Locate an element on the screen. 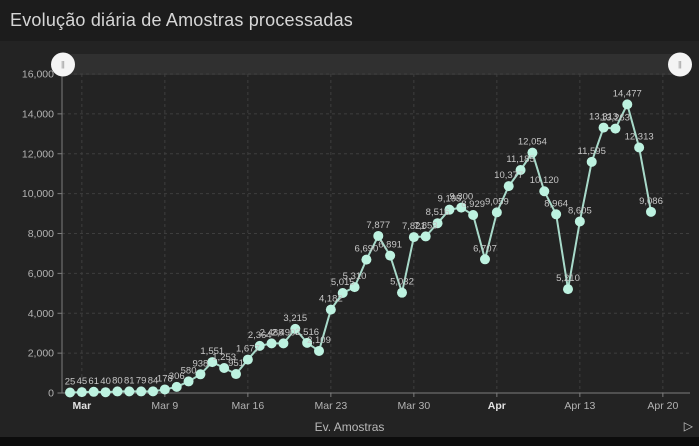 This screenshot has width=699, height=446. range-slider-track is located at coordinates (376, 64).